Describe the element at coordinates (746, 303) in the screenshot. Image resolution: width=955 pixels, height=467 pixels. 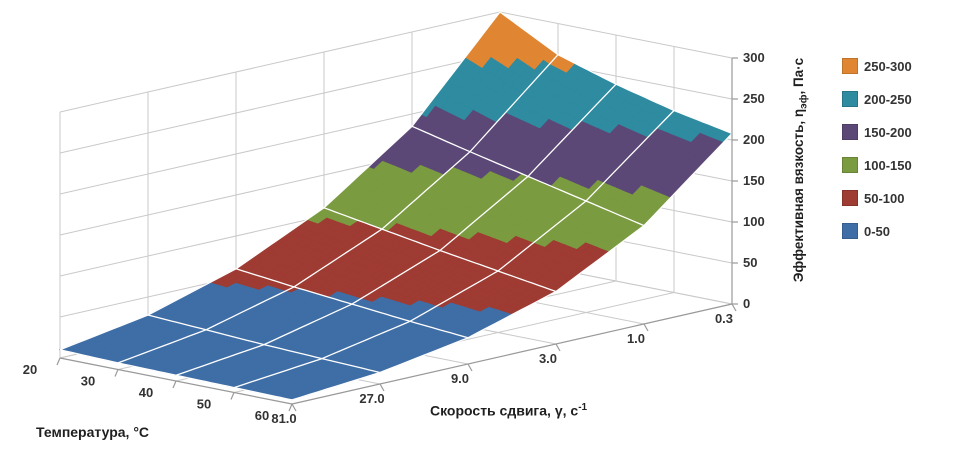
I see `z-tick-label: 0` at that location.